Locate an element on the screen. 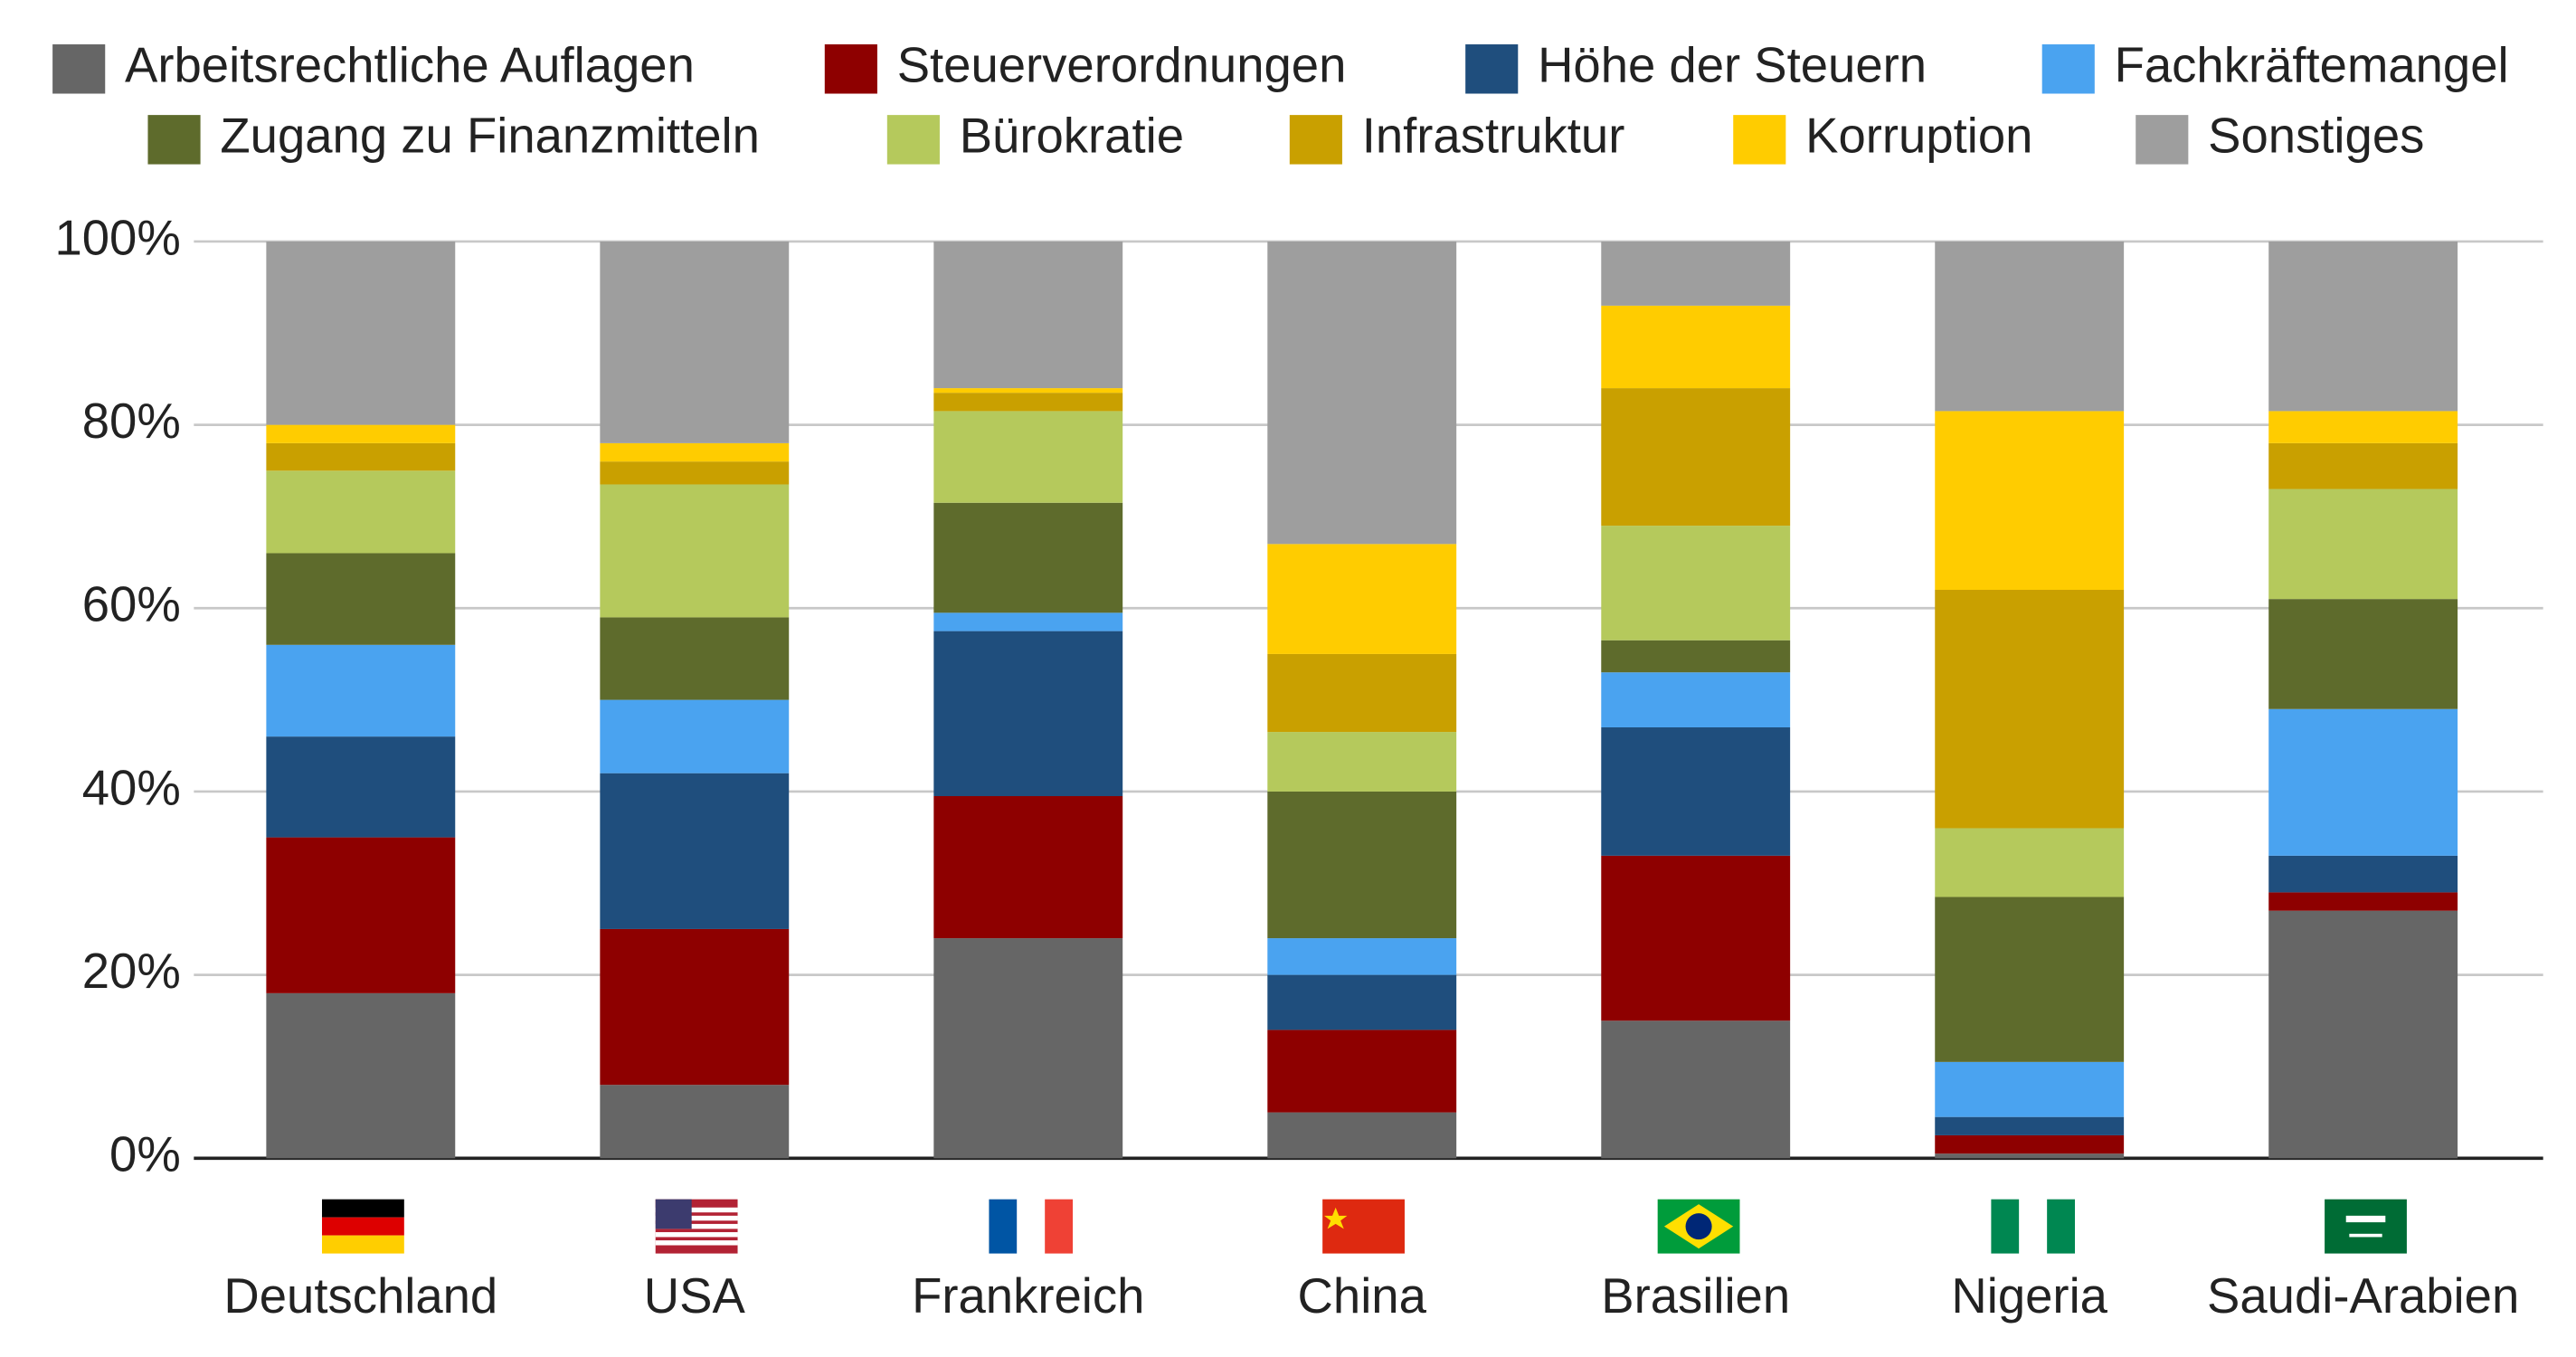 This screenshot has width=2576, height=1357. legend-label: Korruption is located at coordinates (1918, 136).